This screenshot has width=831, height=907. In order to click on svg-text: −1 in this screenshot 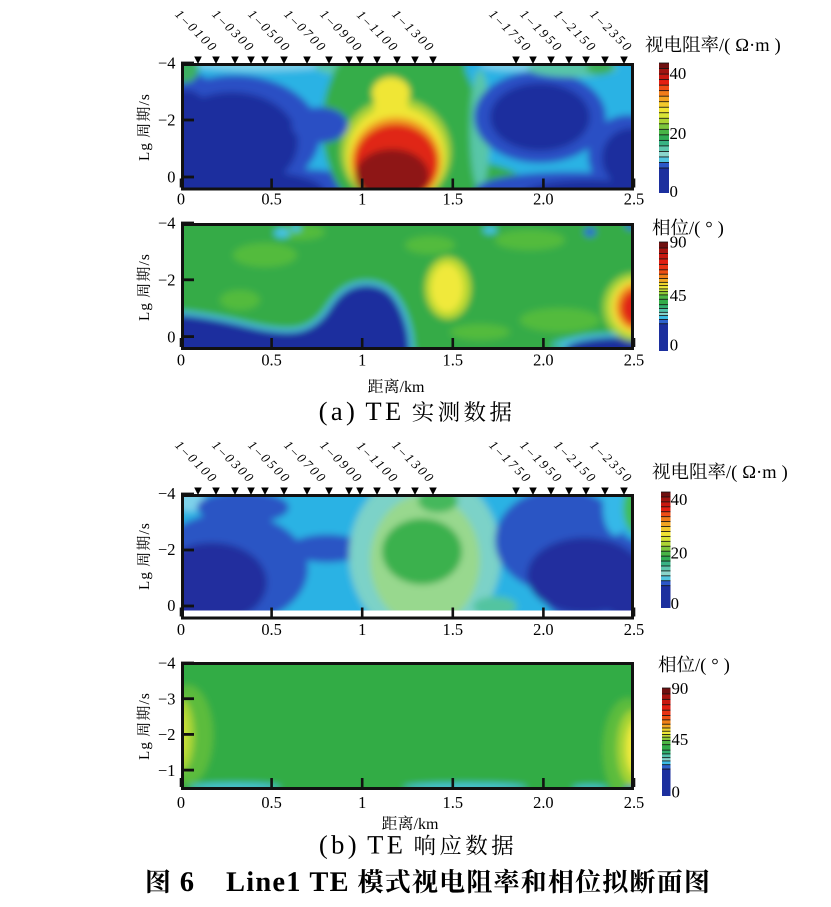, I will do `click(166, 770)`.